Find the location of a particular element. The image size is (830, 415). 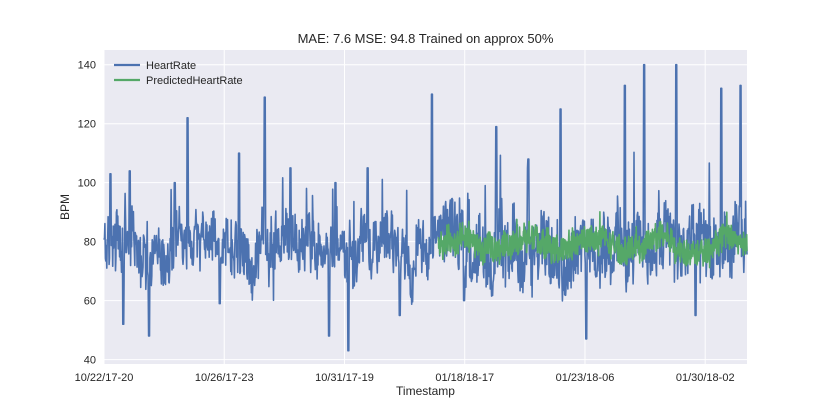

y-tick-label: 100 is located at coordinates (87, 184).